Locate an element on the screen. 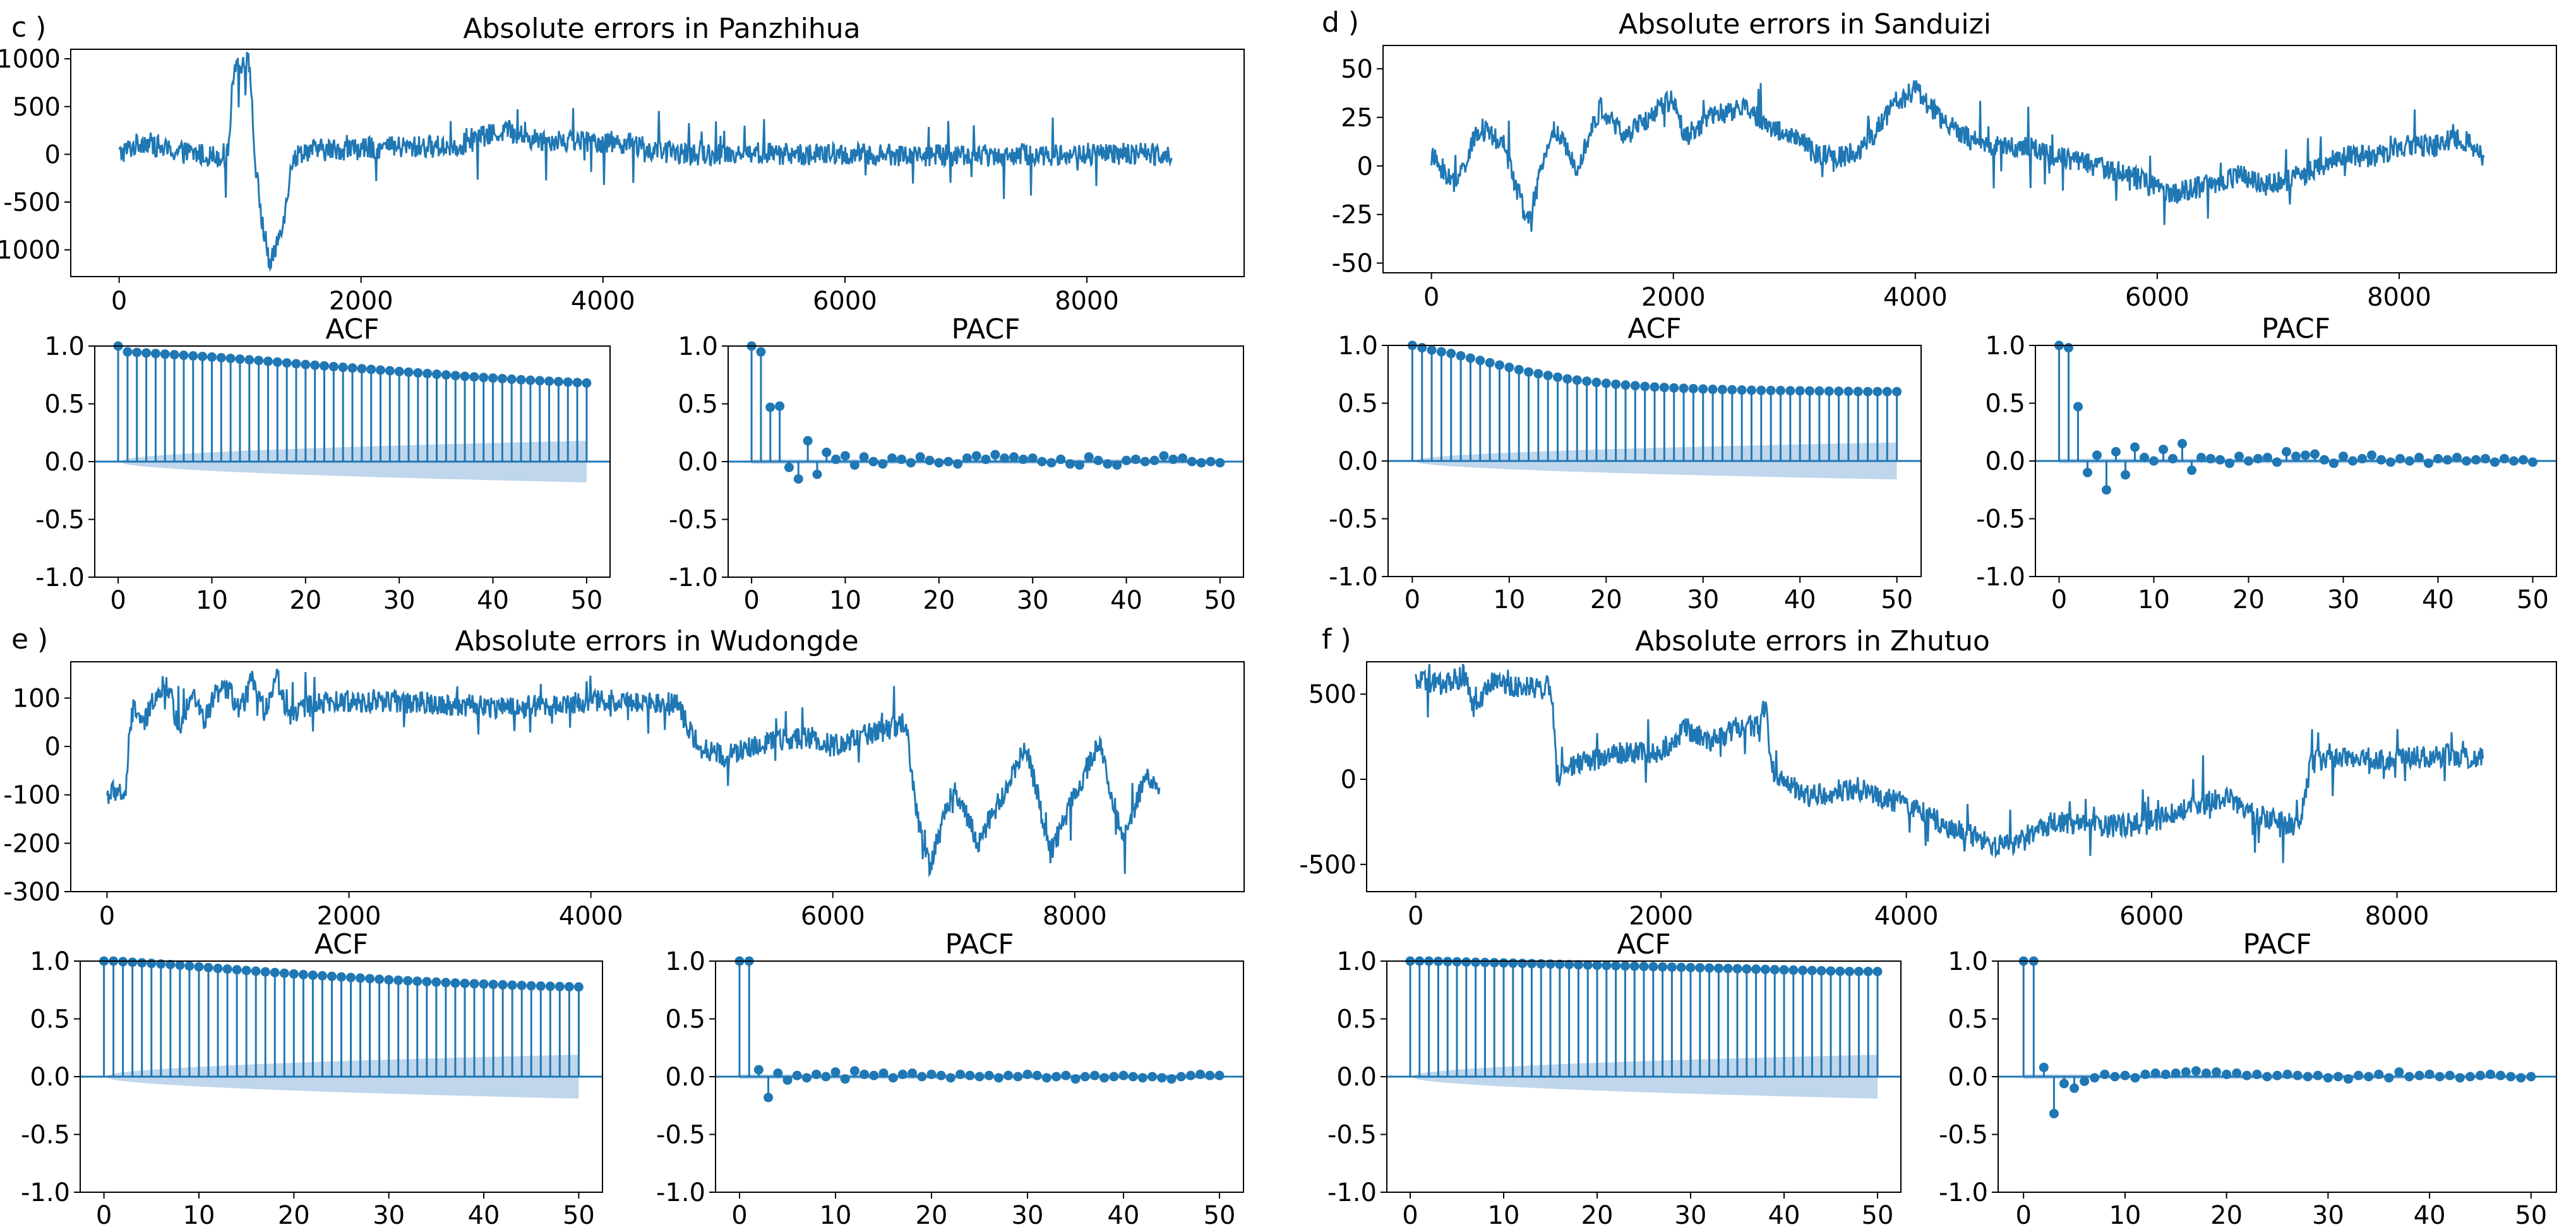 The height and width of the screenshot is (1232, 2576). series-ytick-label: 1000 is located at coordinates (30, 59).